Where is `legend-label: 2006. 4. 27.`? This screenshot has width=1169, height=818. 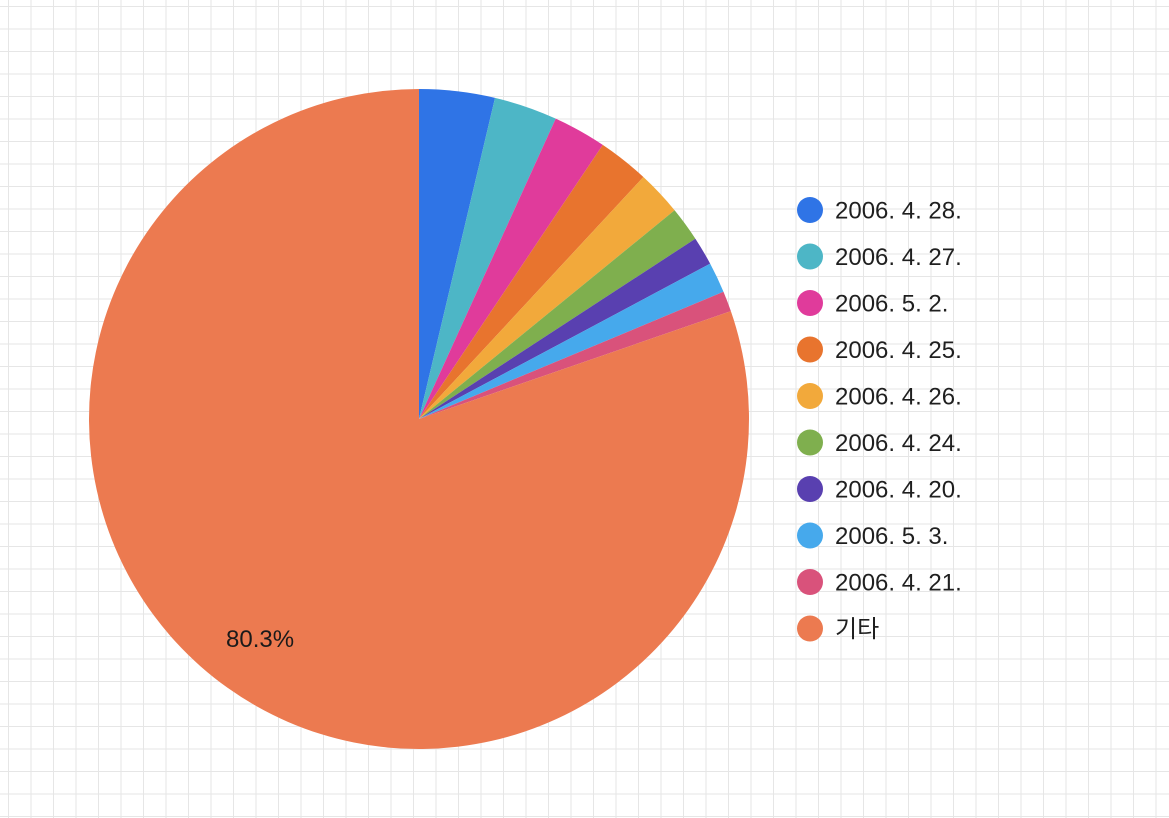 legend-label: 2006. 4. 27. is located at coordinates (898, 257).